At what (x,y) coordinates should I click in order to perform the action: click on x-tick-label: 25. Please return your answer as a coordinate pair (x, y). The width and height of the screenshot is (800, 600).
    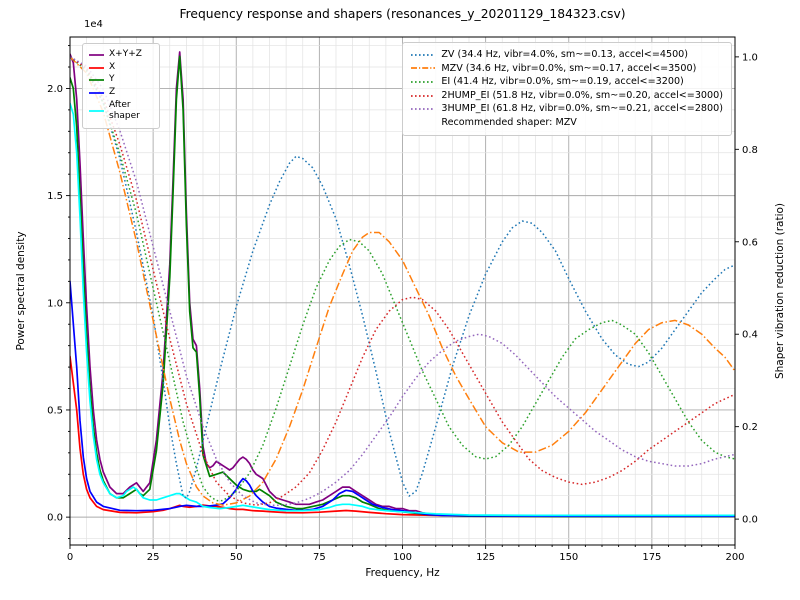
    Looking at the image, I should click on (153, 557).